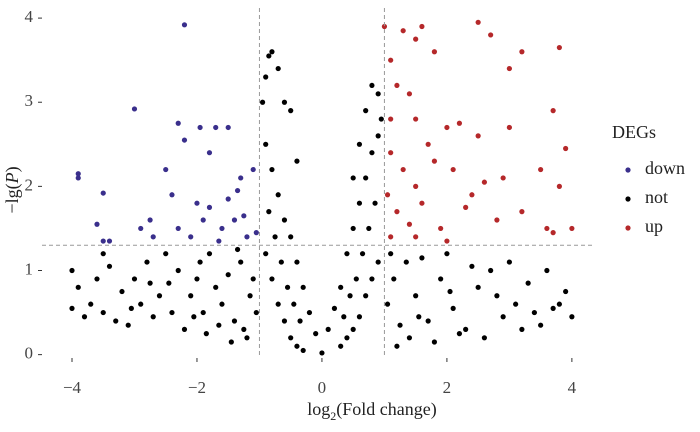 This screenshot has width=700, height=432. What do you see at coordinates (371, 411) in the screenshot?
I see `x-axis-label: log2(Fold change)` at bounding box center [371, 411].